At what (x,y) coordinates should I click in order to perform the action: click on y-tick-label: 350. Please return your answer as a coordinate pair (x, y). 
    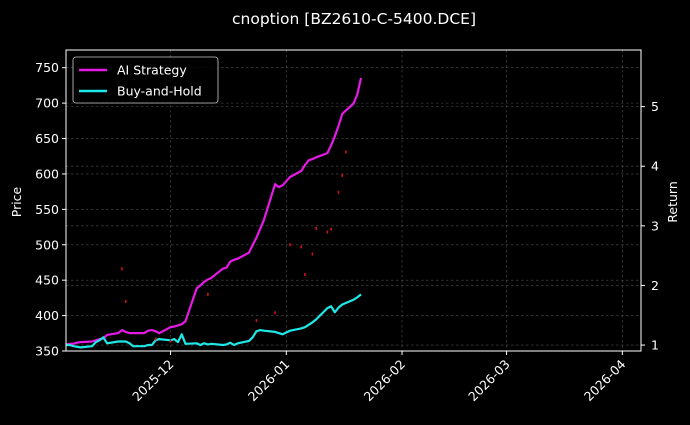
    Looking at the image, I should click on (47, 351).